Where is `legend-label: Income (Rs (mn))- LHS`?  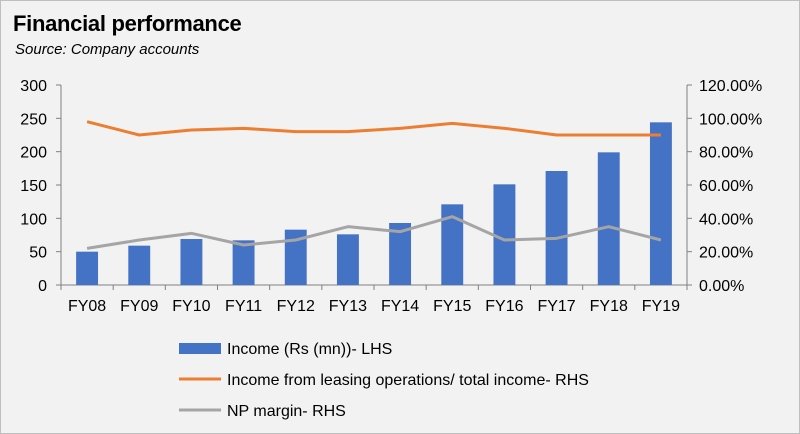
legend-label: Income (Rs (mn))- LHS is located at coordinates (309, 349).